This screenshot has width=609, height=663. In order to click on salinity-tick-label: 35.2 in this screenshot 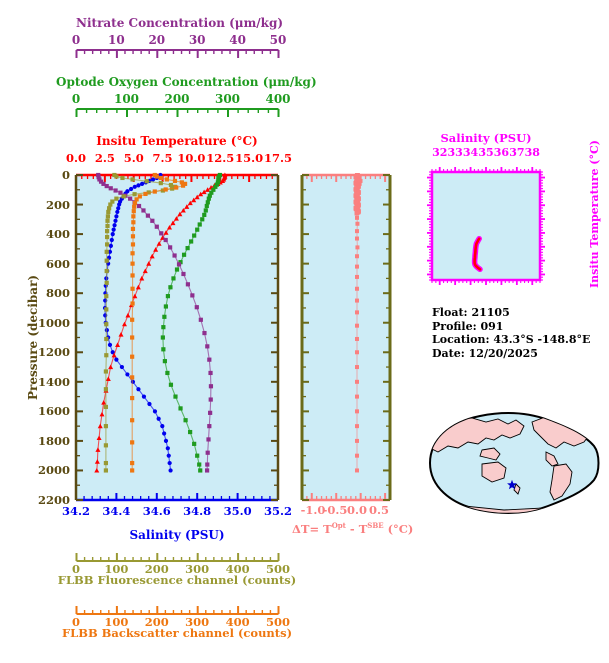, I will do `click(277, 511)`.